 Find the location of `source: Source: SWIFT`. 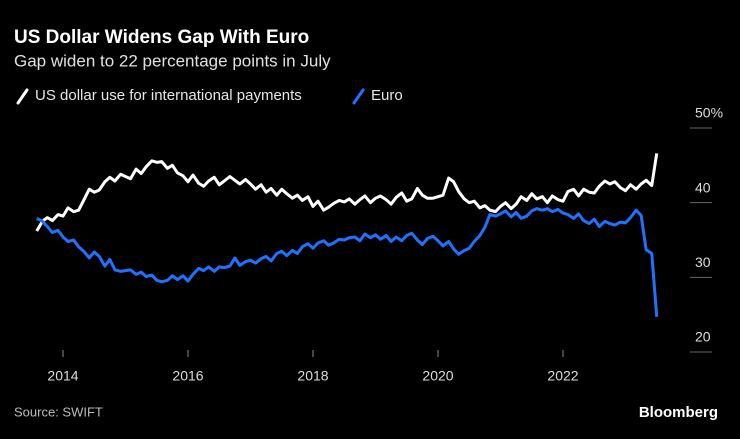

source: Source: SWIFT is located at coordinates (58, 411).